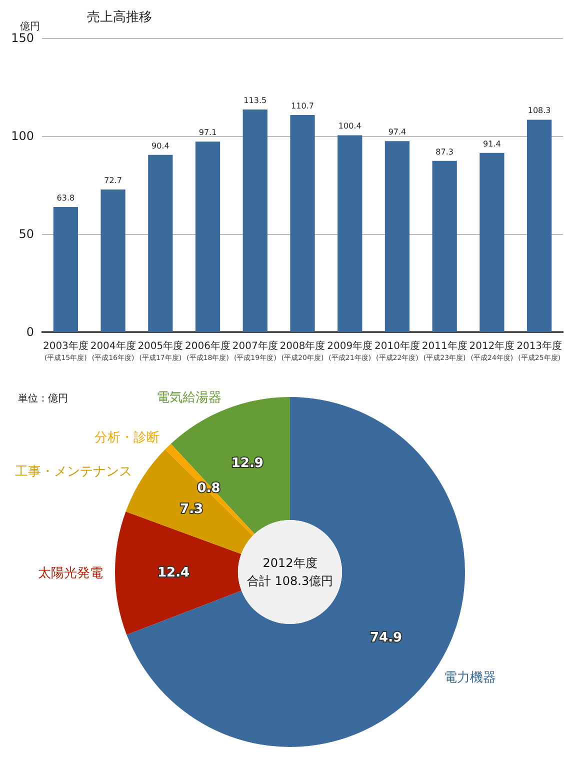 The width and height of the screenshot is (573, 758). I want to click on slice-label: 電力機器, so click(470, 678).